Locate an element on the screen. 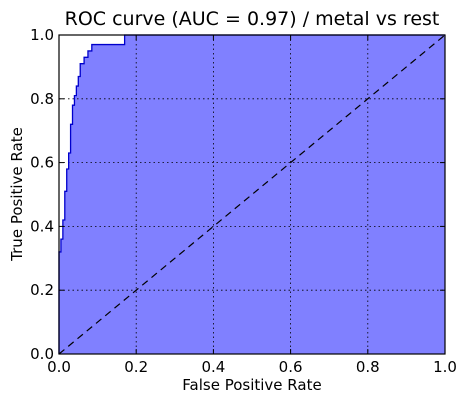  y-tick-label: 0.8 is located at coordinates (42, 99).